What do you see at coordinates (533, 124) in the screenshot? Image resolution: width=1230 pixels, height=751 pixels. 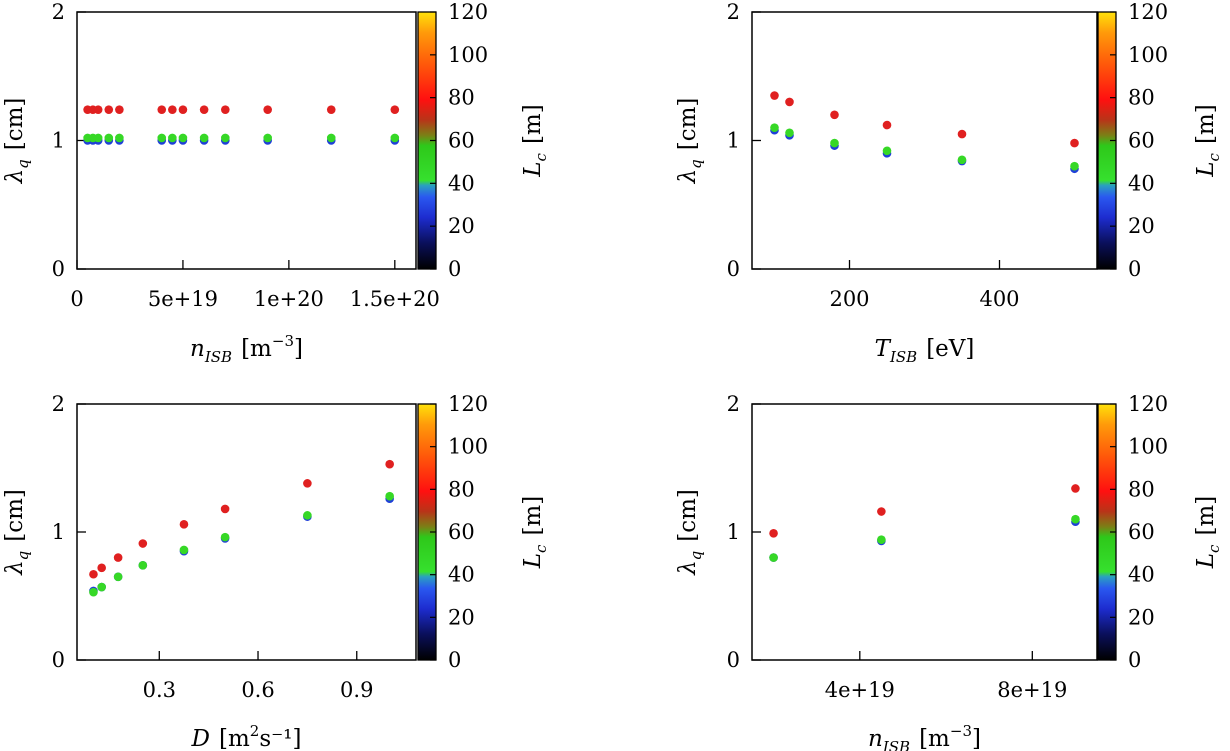 I see `colorbar-title-unit: [m]` at bounding box center [533, 124].